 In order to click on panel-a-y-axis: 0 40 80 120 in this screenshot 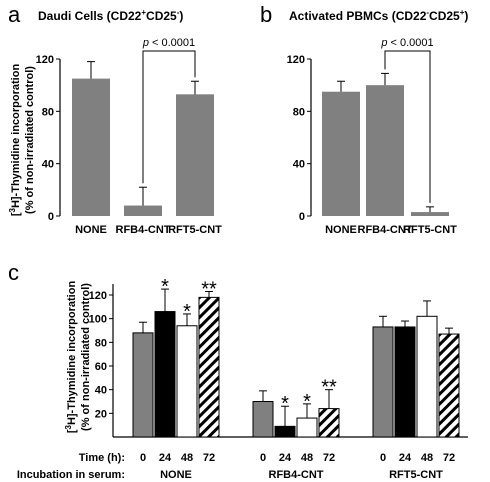, I will do `click(48, 138)`.